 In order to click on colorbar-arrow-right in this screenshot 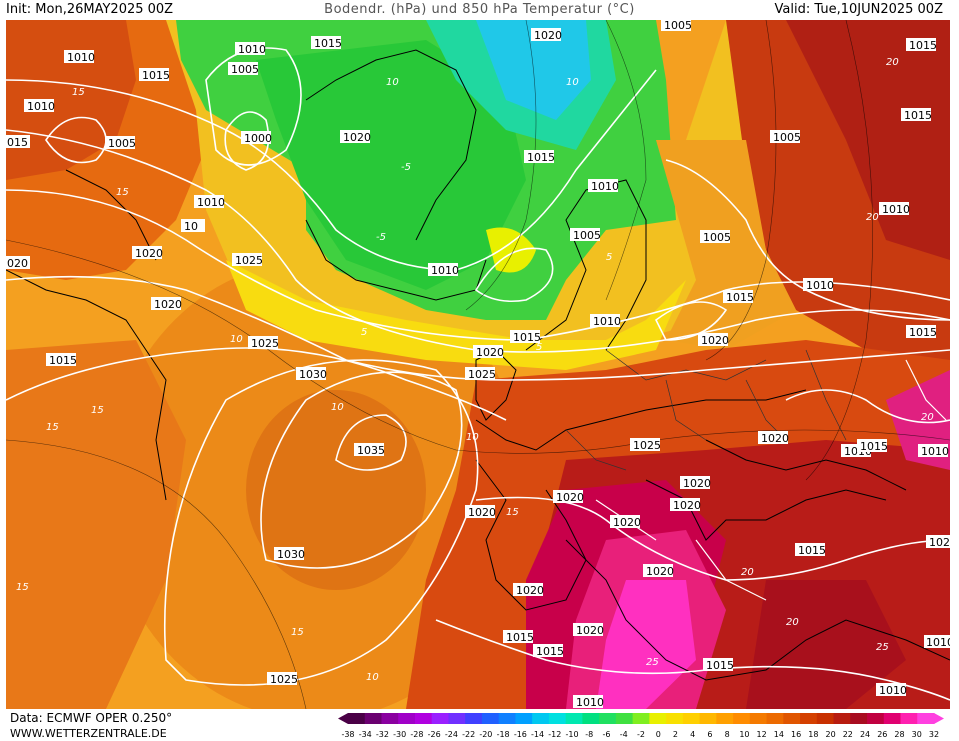, I will do `click(939, 718)`.